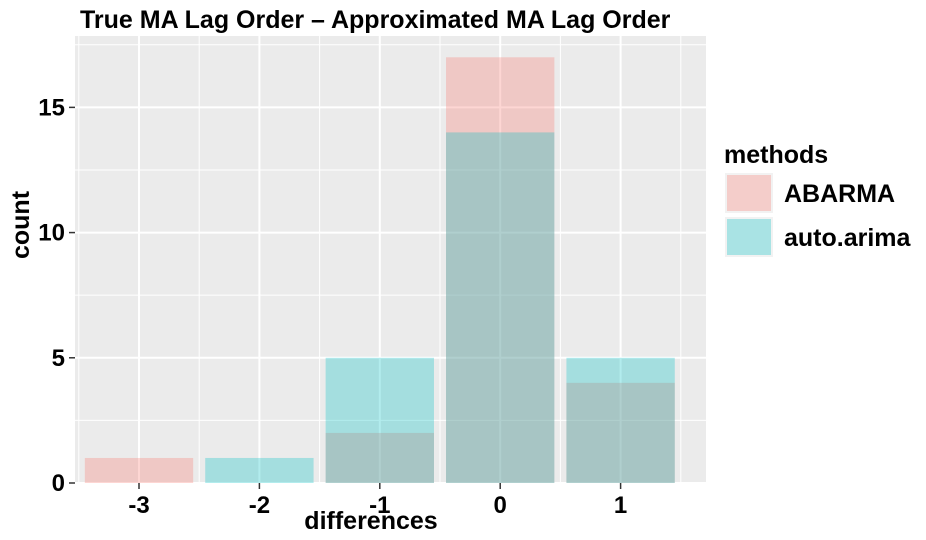 This screenshot has width=926, height=540. I want to click on legend: methods ABARMA auto.arima, so click(818, 199).